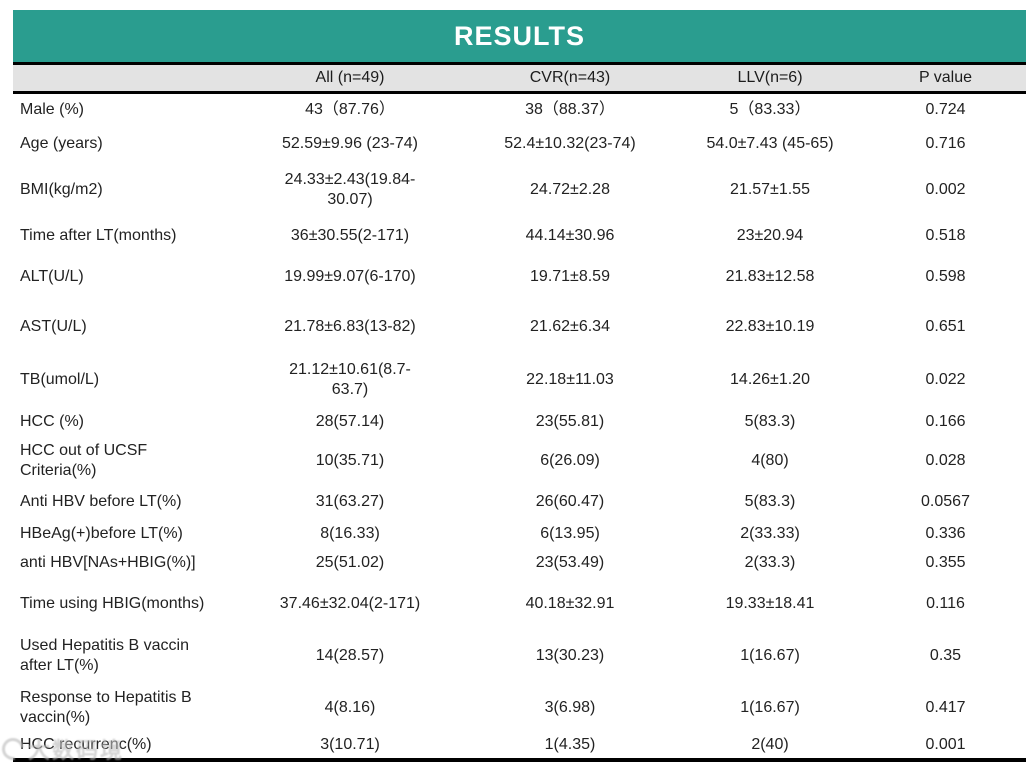 The height and width of the screenshot is (772, 1034). Describe the element at coordinates (770, 603) in the screenshot. I see `value-cell: 19.33±18.41` at that location.